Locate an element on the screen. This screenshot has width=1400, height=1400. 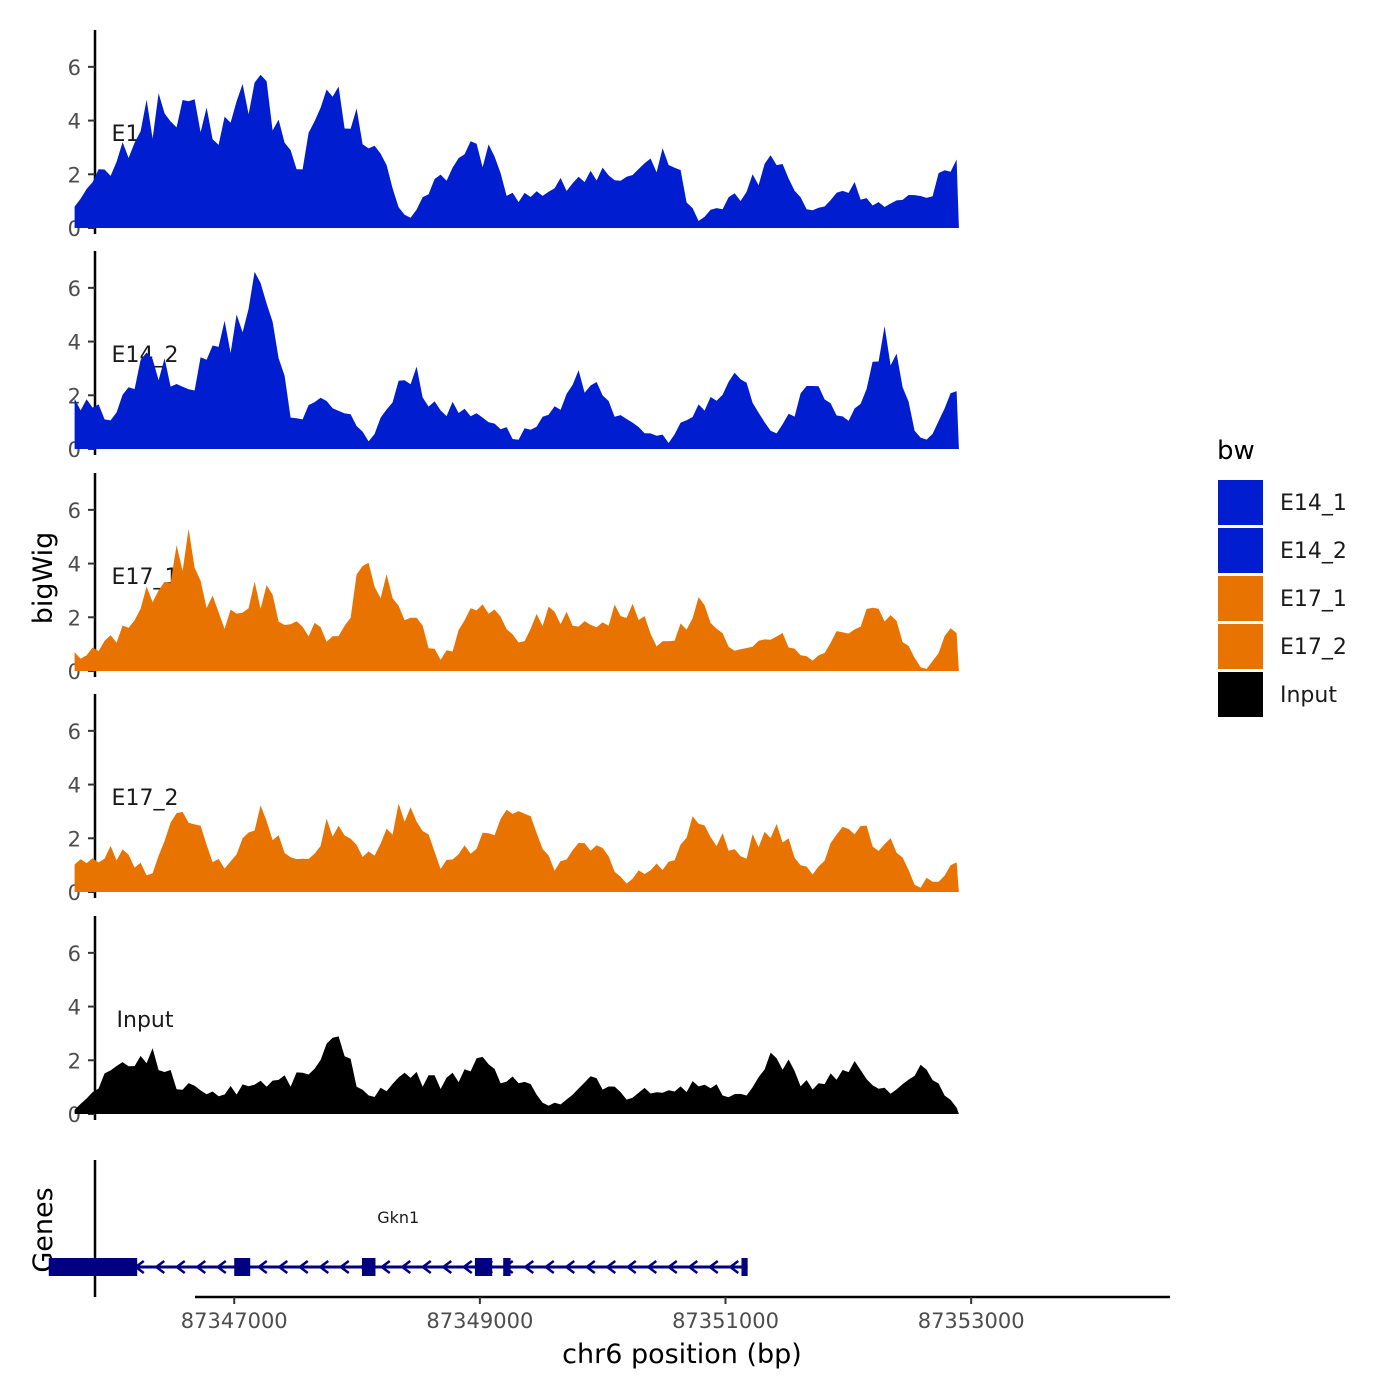
legend-title: bw is located at coordinates (1236, 451).